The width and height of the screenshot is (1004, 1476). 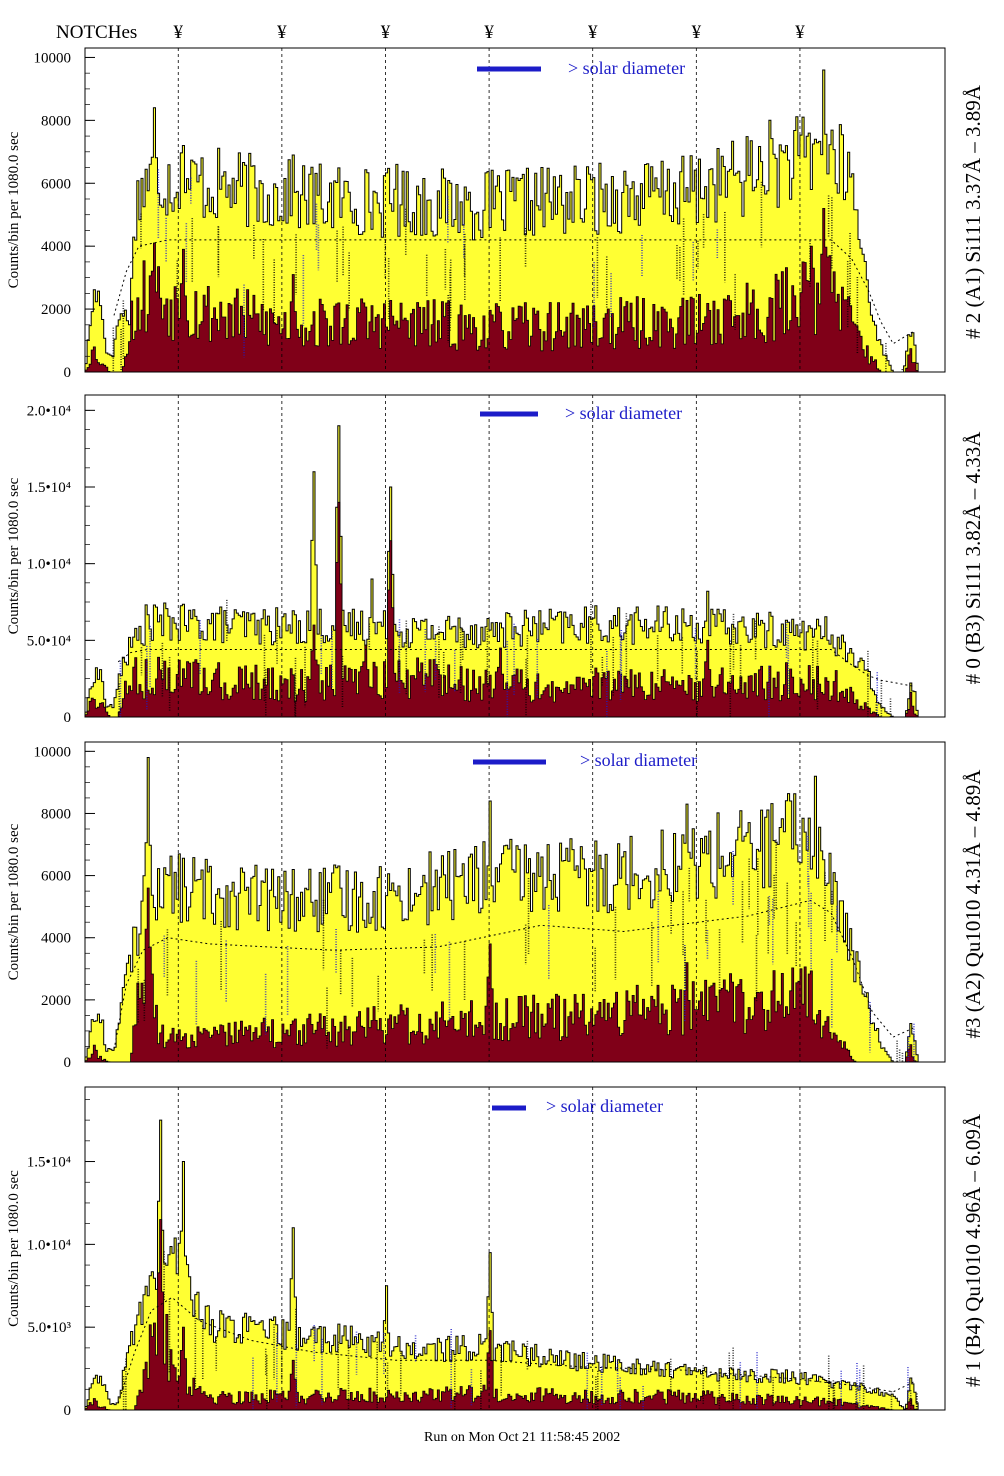 I want to click on y-tick-label: 5.0•10³, so click(x=50, y=1328).